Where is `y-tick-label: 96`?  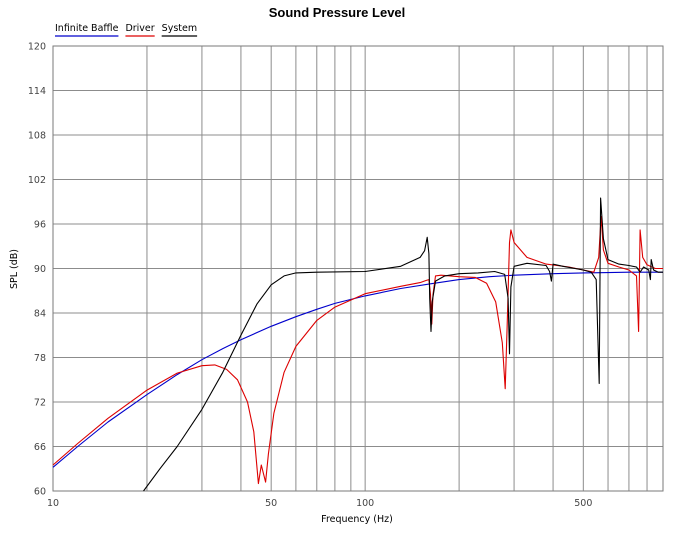 y-tick-label: 96 is located at coordinates (40, 225).